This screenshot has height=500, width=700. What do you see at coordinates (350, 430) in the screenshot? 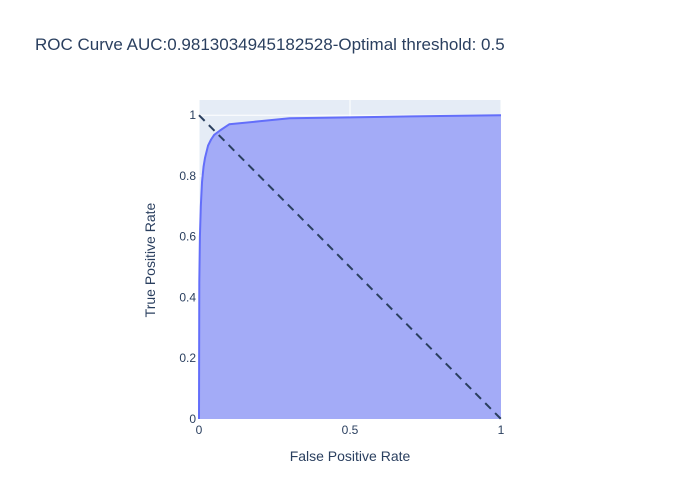
I see `x-tick-label: 0.5` at bounding box center [350, 430].